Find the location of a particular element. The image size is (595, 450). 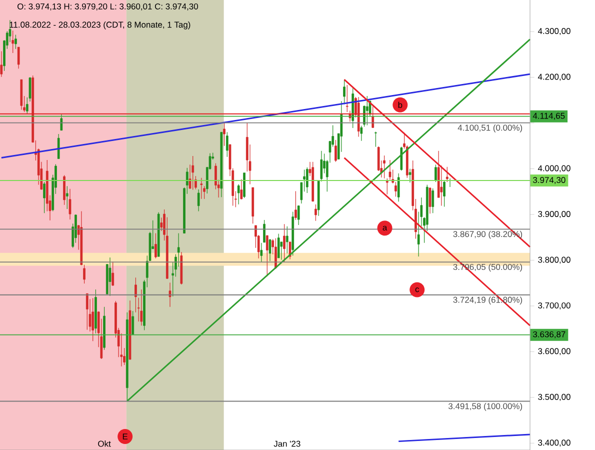

y-tick-label: 3.900,00 is located at coordinates (554, 214).